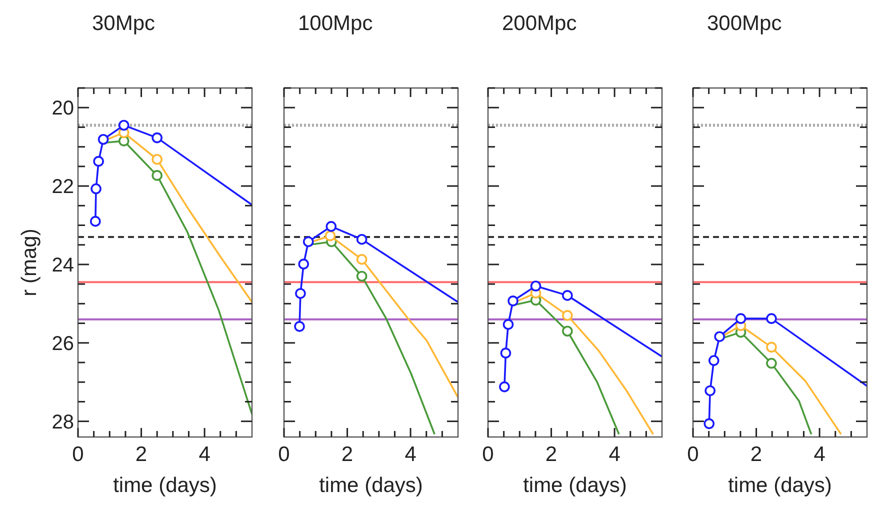 This screenshot has width=874, height=505. Describe the element at coordinates (335, 23) in the screenshot. I see `chart-title: 100Mpc` at that location.